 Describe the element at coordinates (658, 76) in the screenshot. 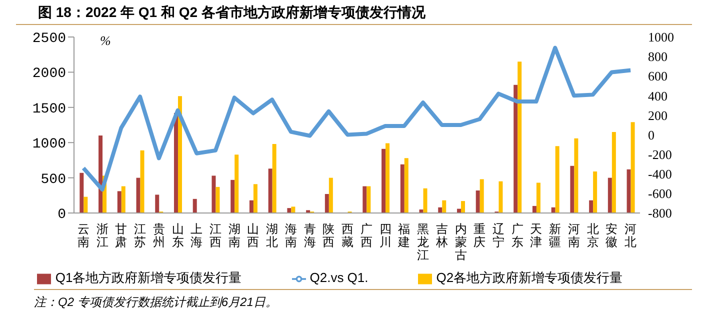

I see `y2-tick-label: 600` at that location.